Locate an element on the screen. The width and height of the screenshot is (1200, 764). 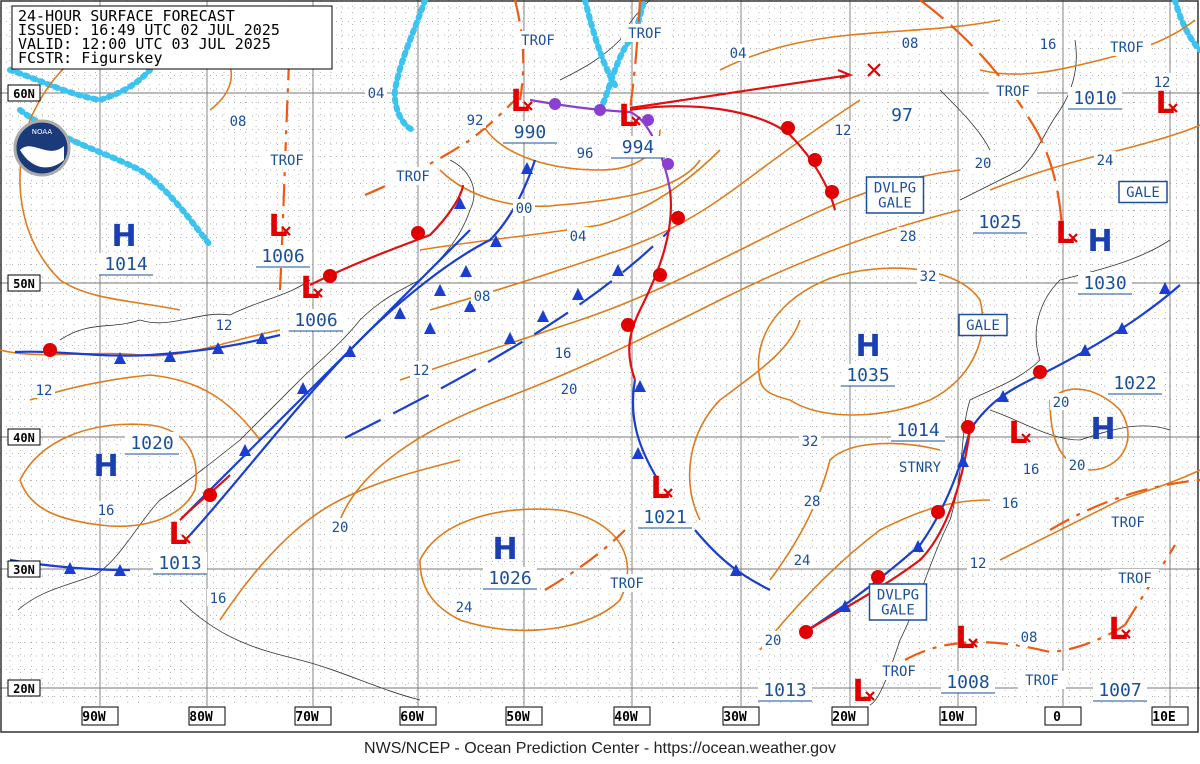
lat-label: 20N is located at coordinates (24, 689).